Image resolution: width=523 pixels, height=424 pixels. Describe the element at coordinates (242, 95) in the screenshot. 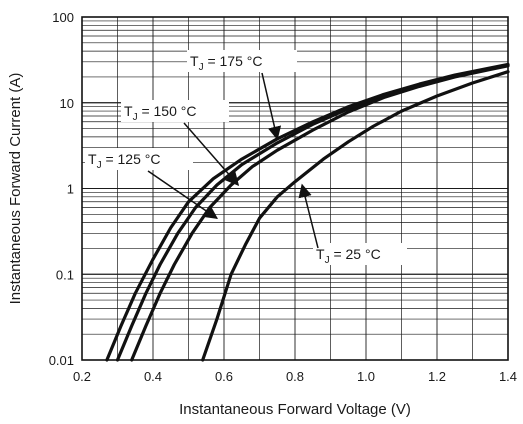

I see `annotation-tj-175: TJ = 175 °C` at that location.